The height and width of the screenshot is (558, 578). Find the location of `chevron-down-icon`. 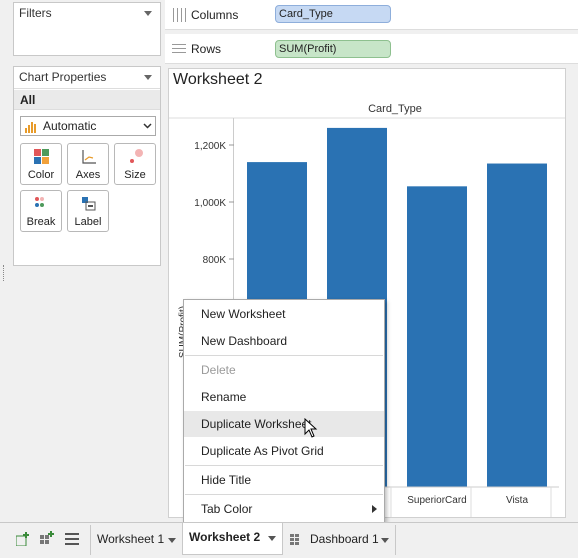

chevron-down-icon is located at coordinates (147, 126).